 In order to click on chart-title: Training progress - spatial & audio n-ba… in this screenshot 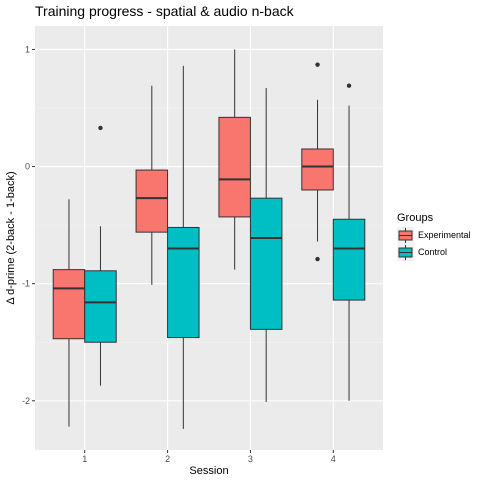, I will do `click(165, 11)`.